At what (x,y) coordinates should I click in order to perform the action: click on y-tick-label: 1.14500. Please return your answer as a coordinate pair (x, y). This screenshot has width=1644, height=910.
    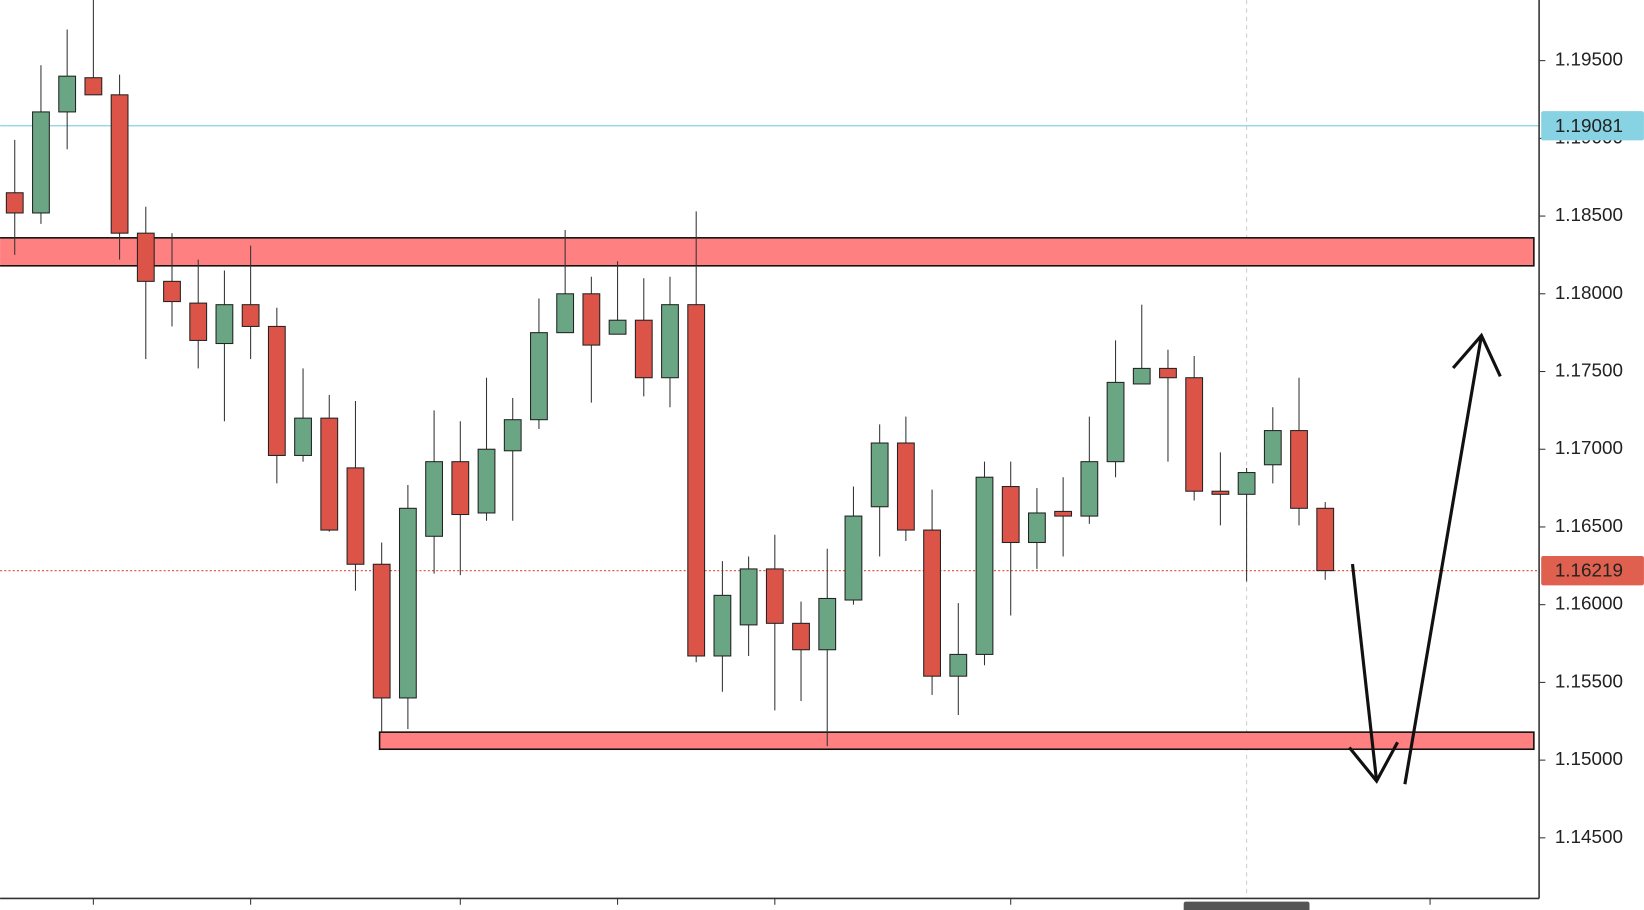
    Looking at the image, I should click on (1589, 836).